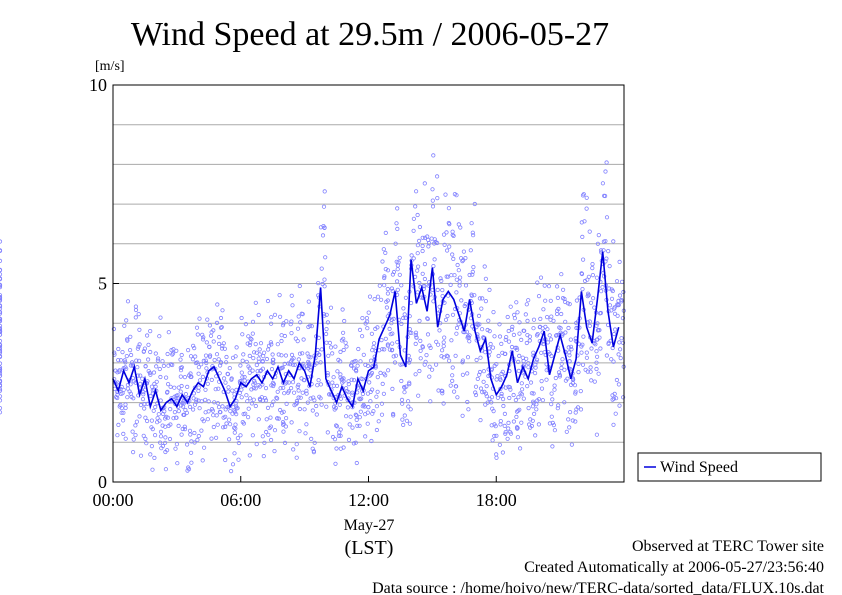  I want to click on legend: Wind Speed, so click(729, 467).